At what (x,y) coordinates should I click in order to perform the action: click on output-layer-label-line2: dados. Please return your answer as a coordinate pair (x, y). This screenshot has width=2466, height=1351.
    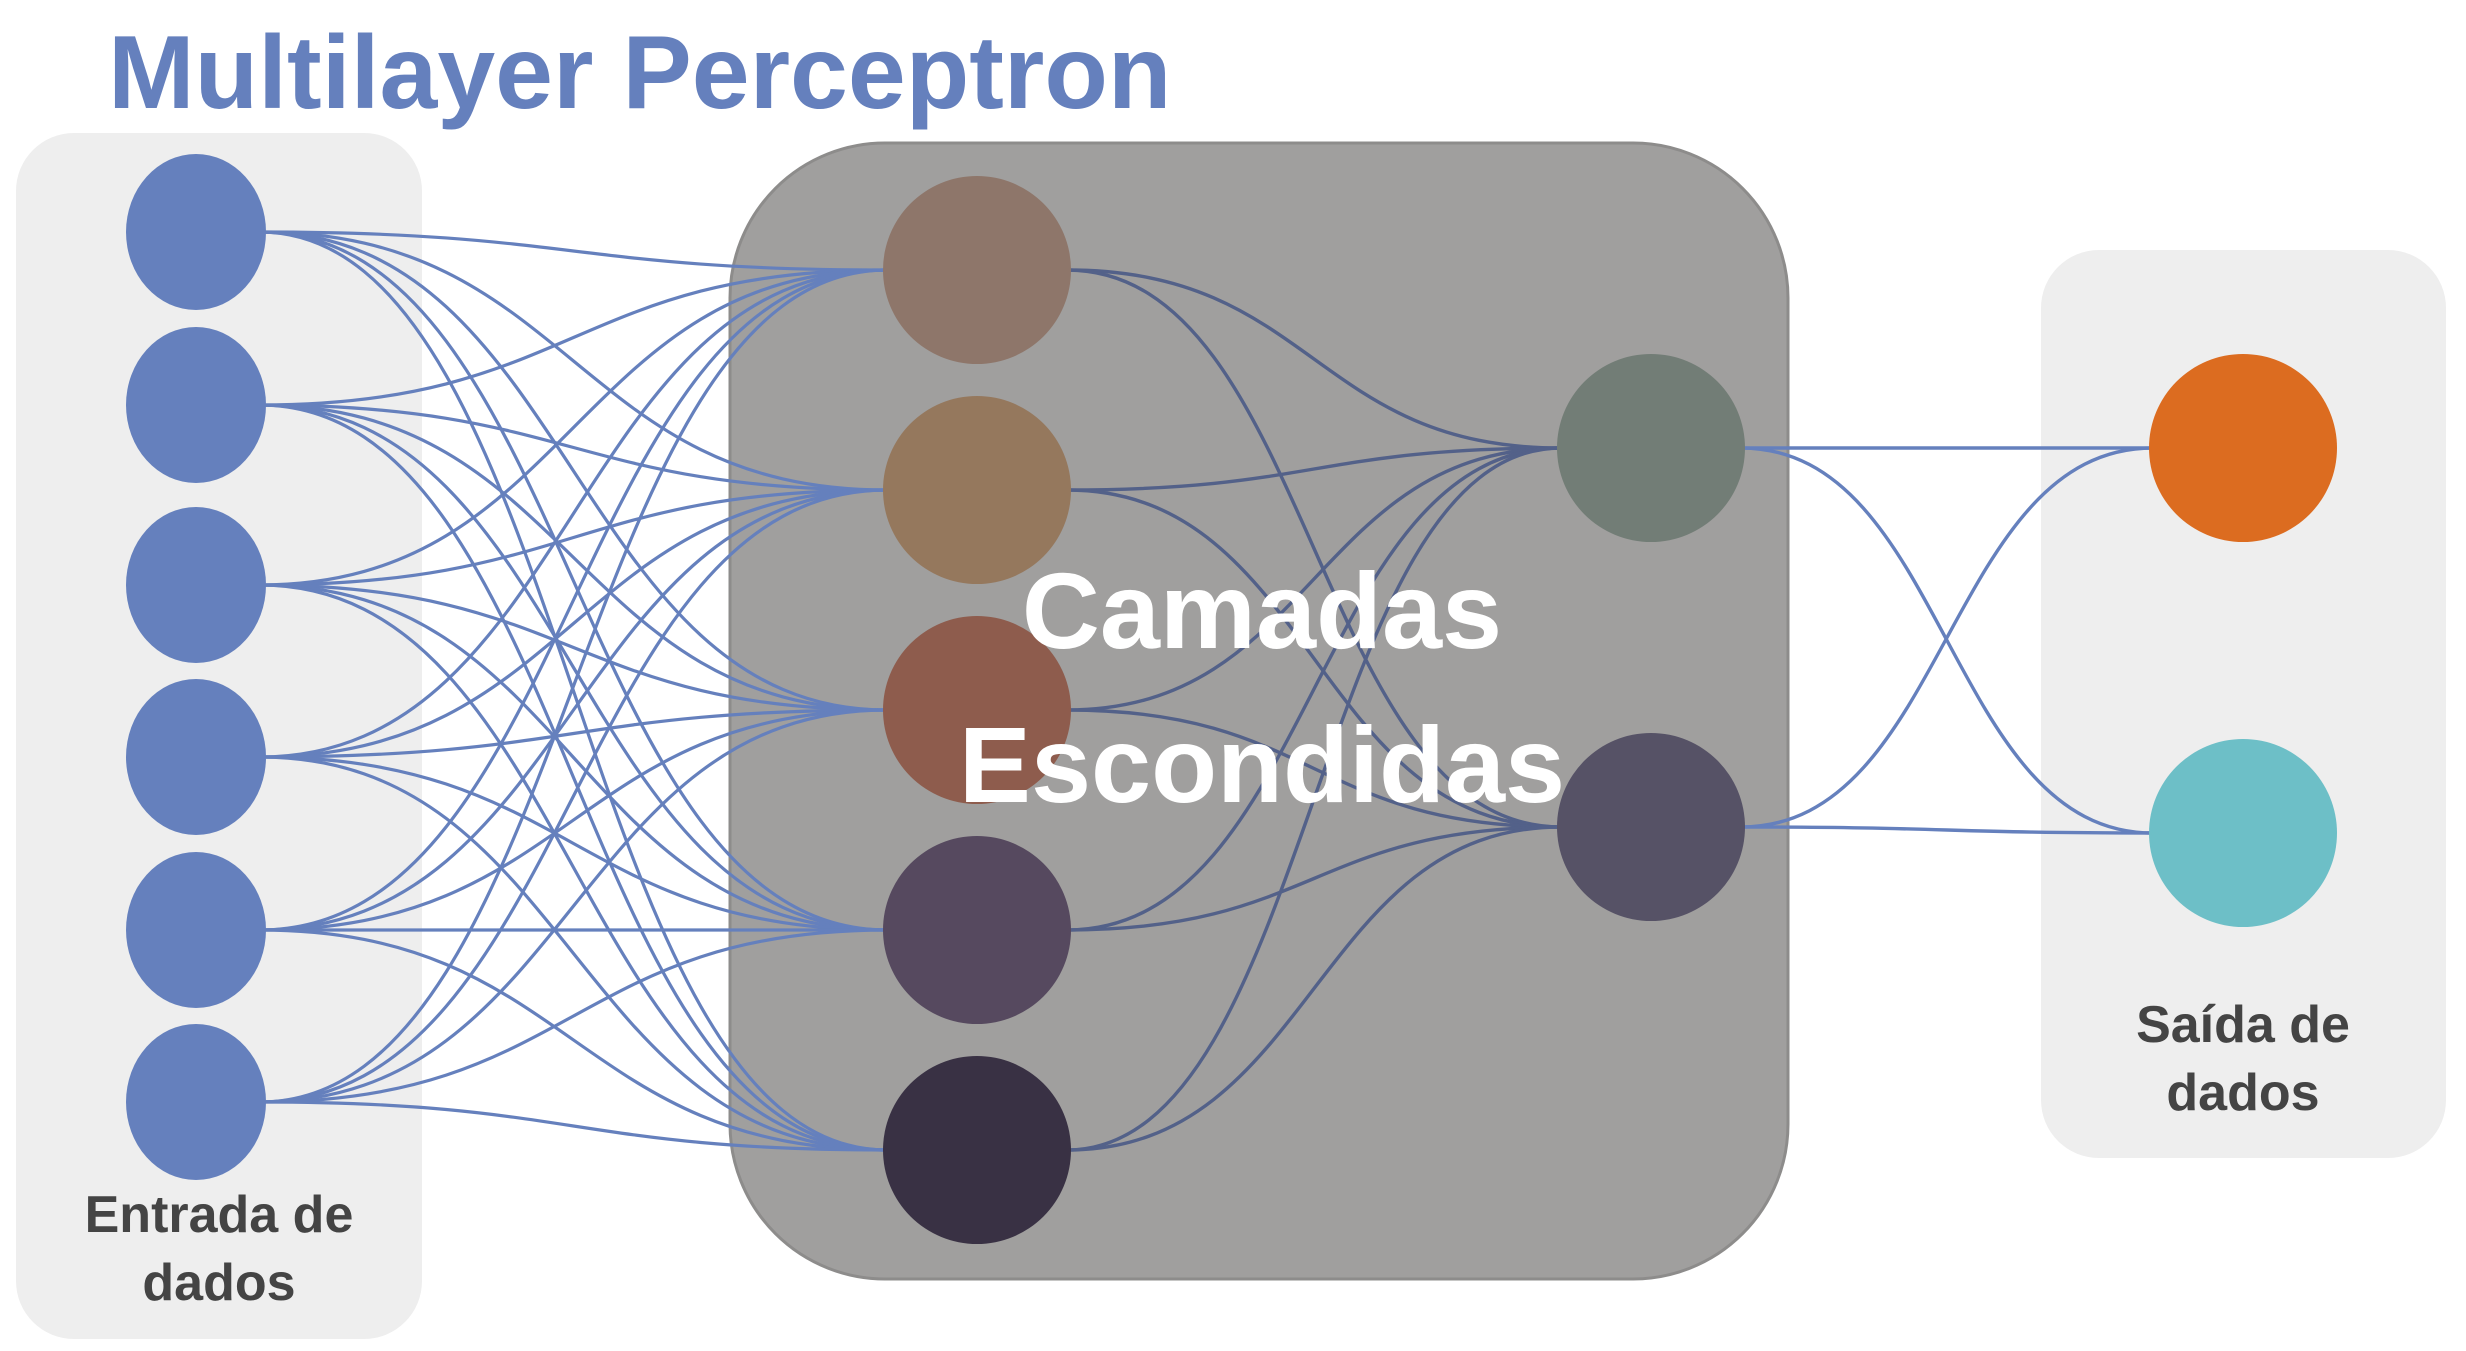
    Looking at the image, I should click on (2242, 1093).